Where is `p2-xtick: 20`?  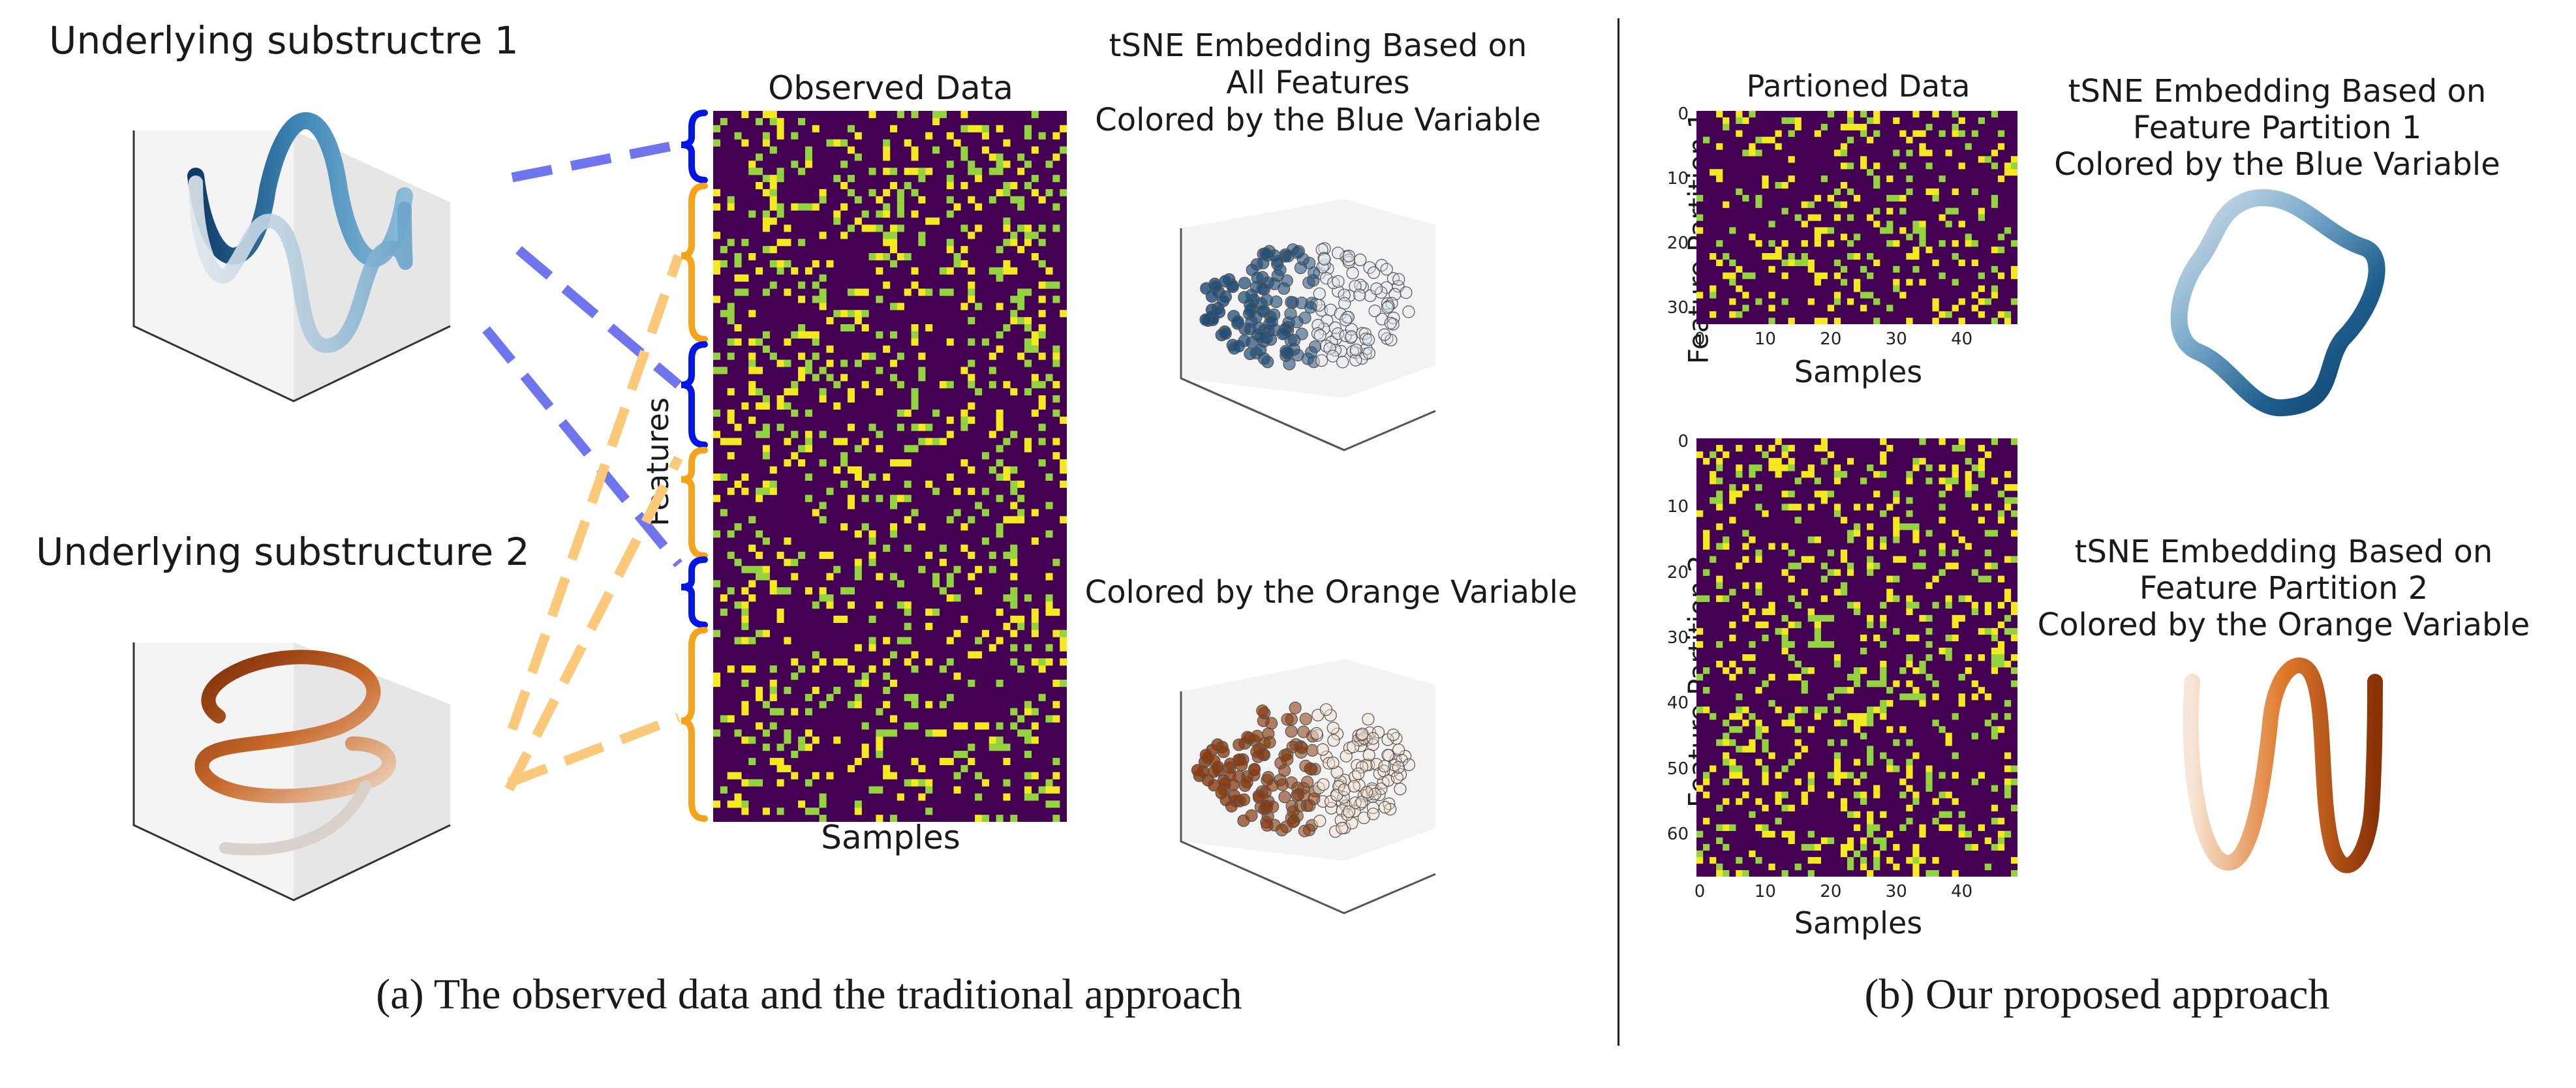 p2-xtick: 20 is located at coordinates (1831, 892).